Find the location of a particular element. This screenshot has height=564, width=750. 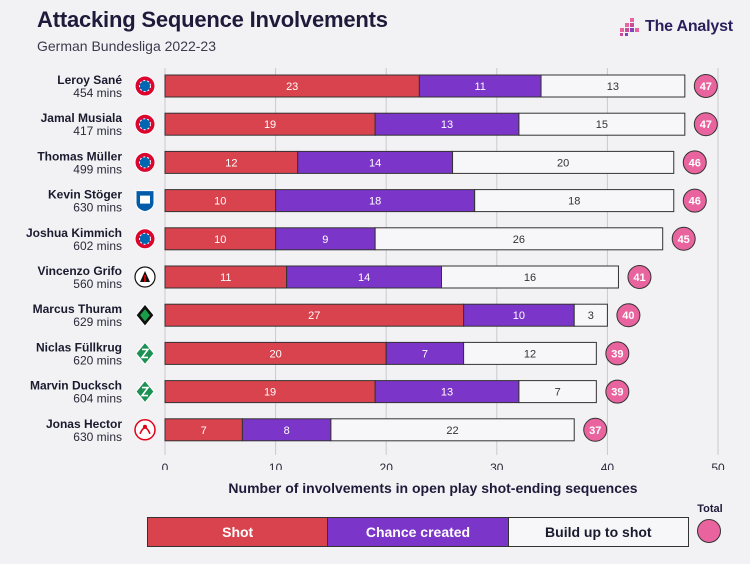

total-value-label: 40 is located at coordinates (628, 316).